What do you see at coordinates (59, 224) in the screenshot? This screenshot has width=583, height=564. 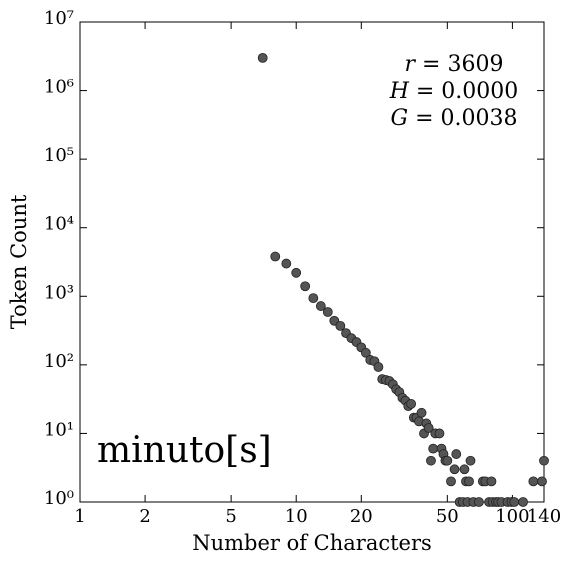 I see `y-tick-label: 10⁴` at bounding box center [59, 224].